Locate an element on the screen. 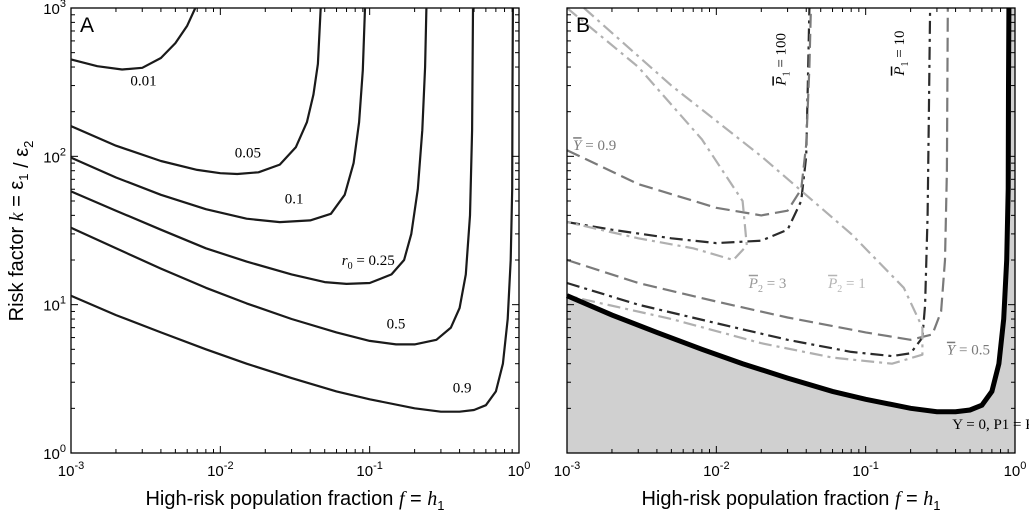 The width and height of the screenshot is (1029, 523). curve-label-a-4: 0.5 is located at coordinates (396, 325).